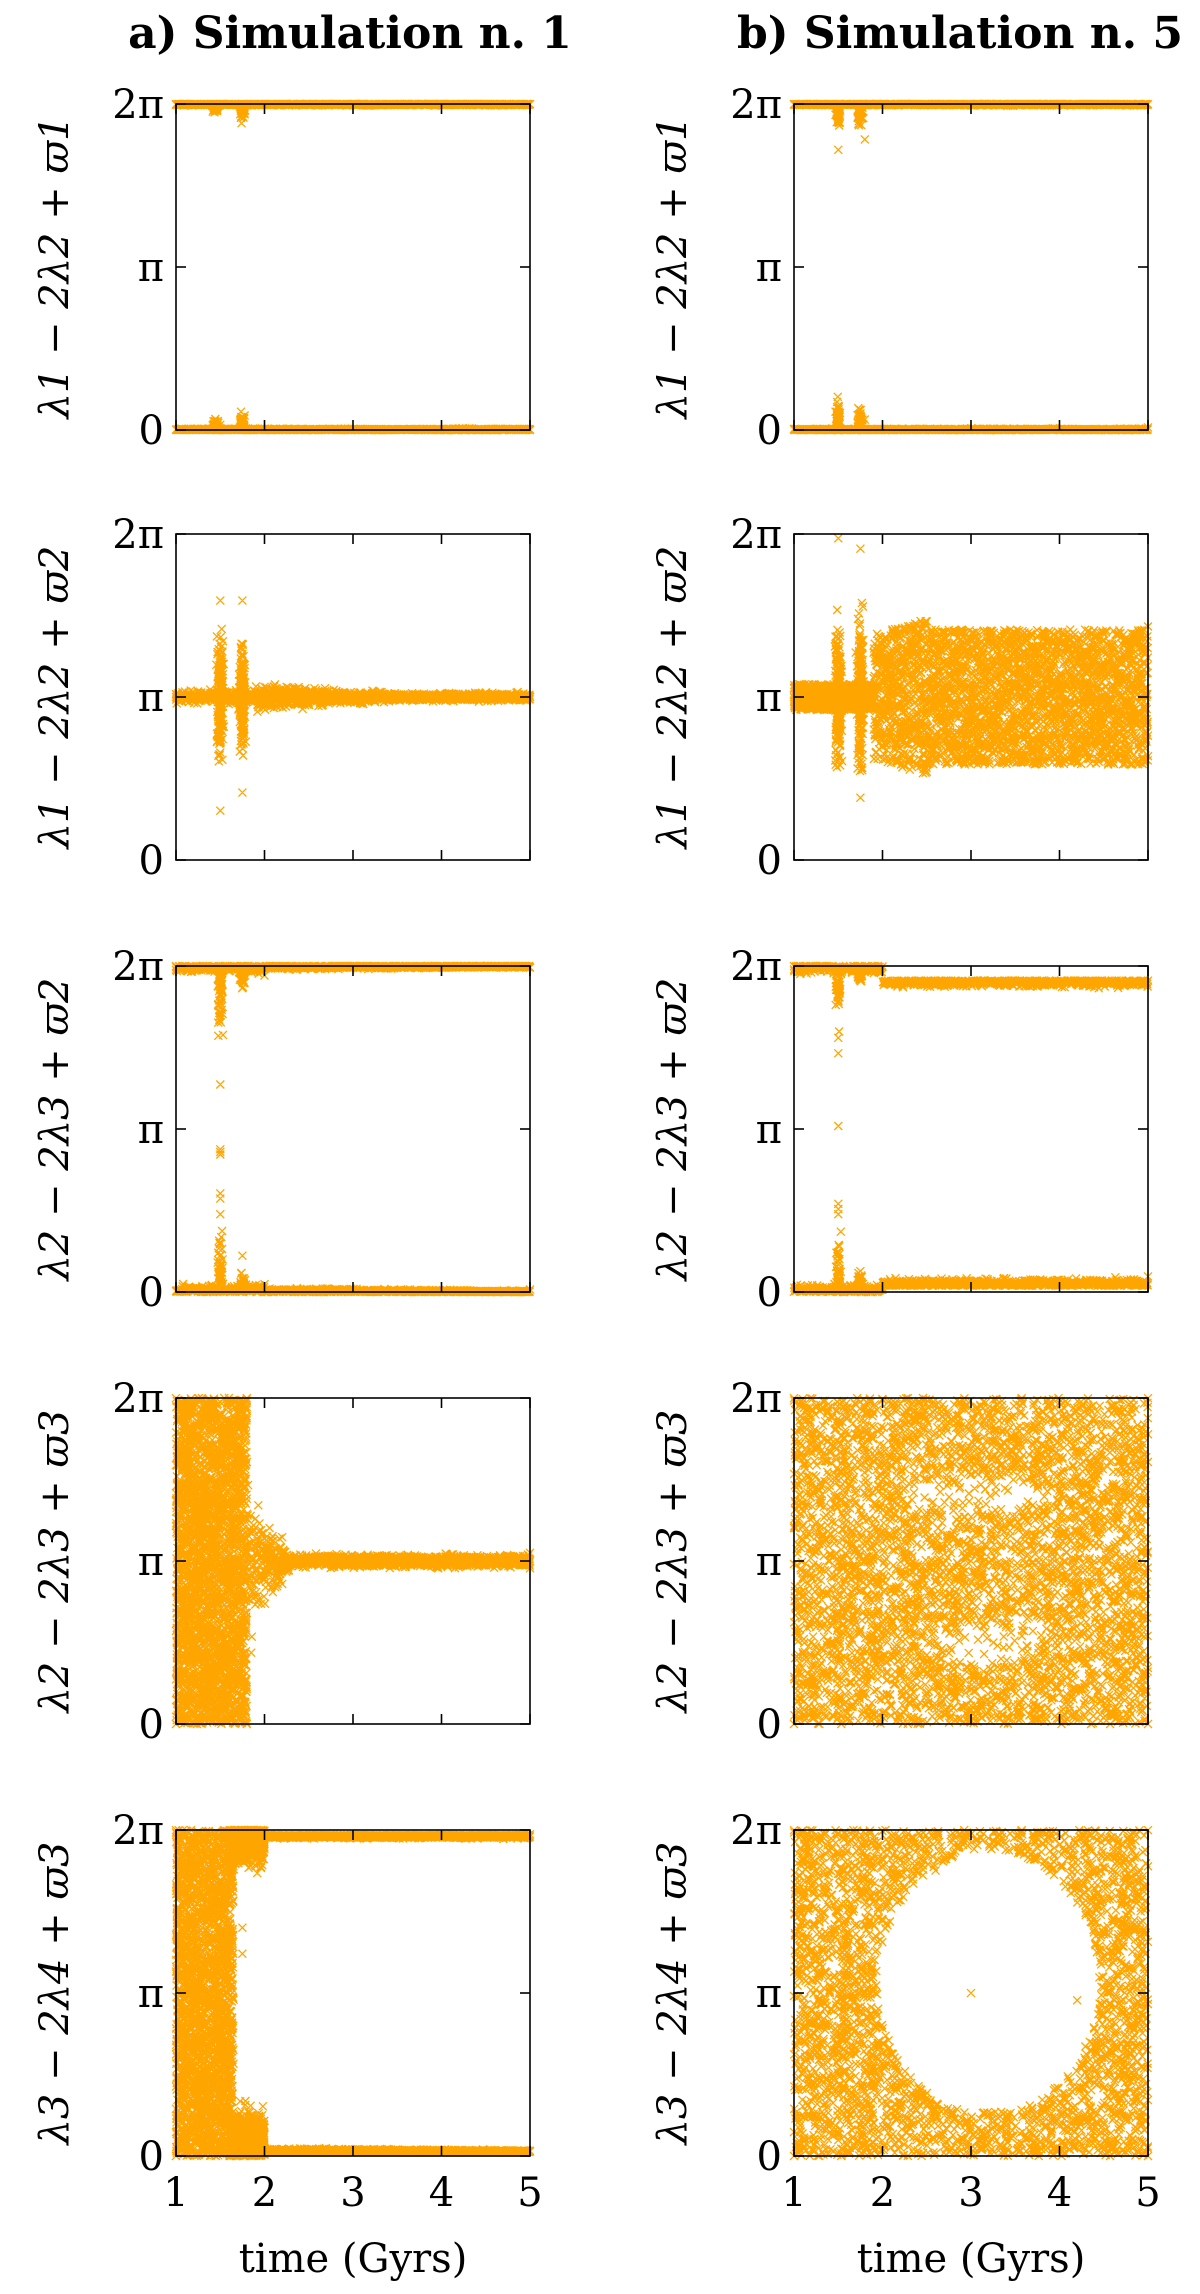  Describe the element at coordinates (350, 33) in the screenshot. I see `column-title-a: a) Simulation n. 1` at that location.